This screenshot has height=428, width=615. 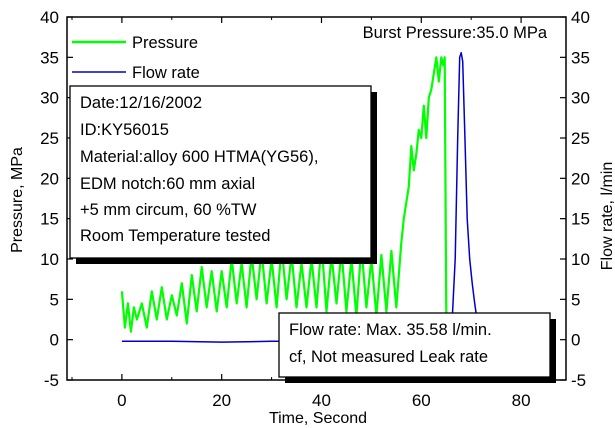 What do you see at coordinates (49, 17) in the screenshot?
I see `y-left-tick-label: 40` at bounding box center [49, 17].